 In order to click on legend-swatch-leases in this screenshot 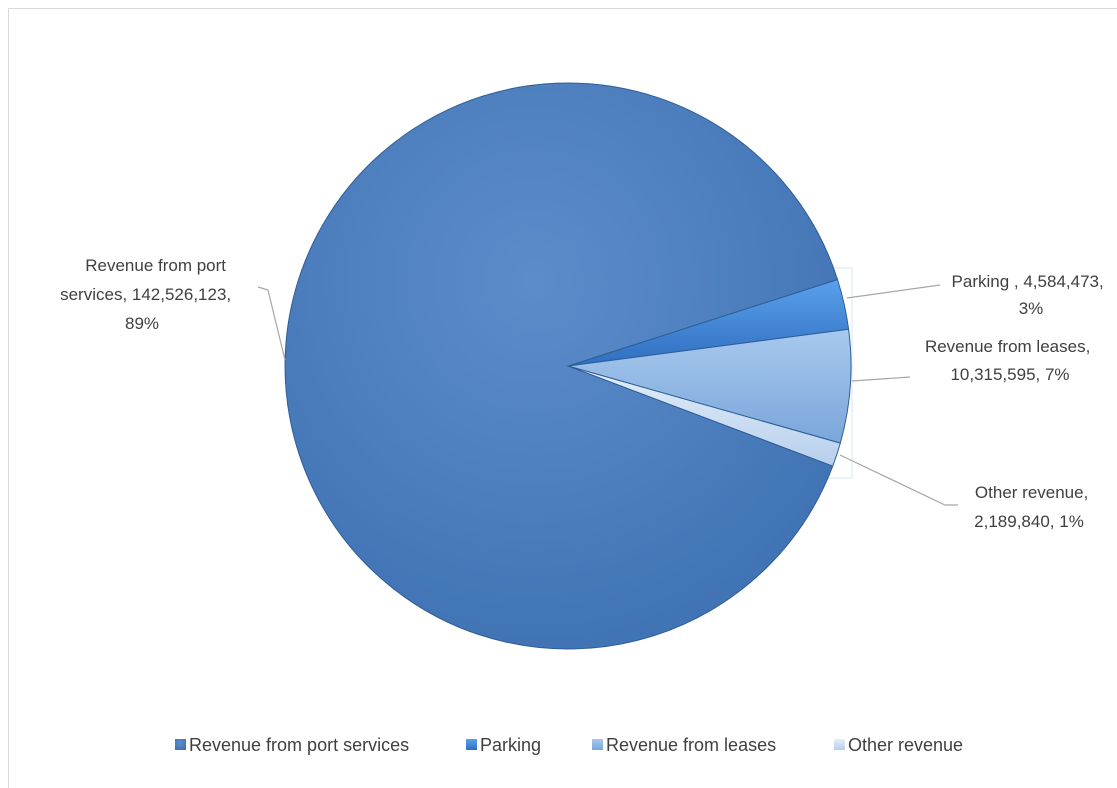, I will do `click(597, 744)`.